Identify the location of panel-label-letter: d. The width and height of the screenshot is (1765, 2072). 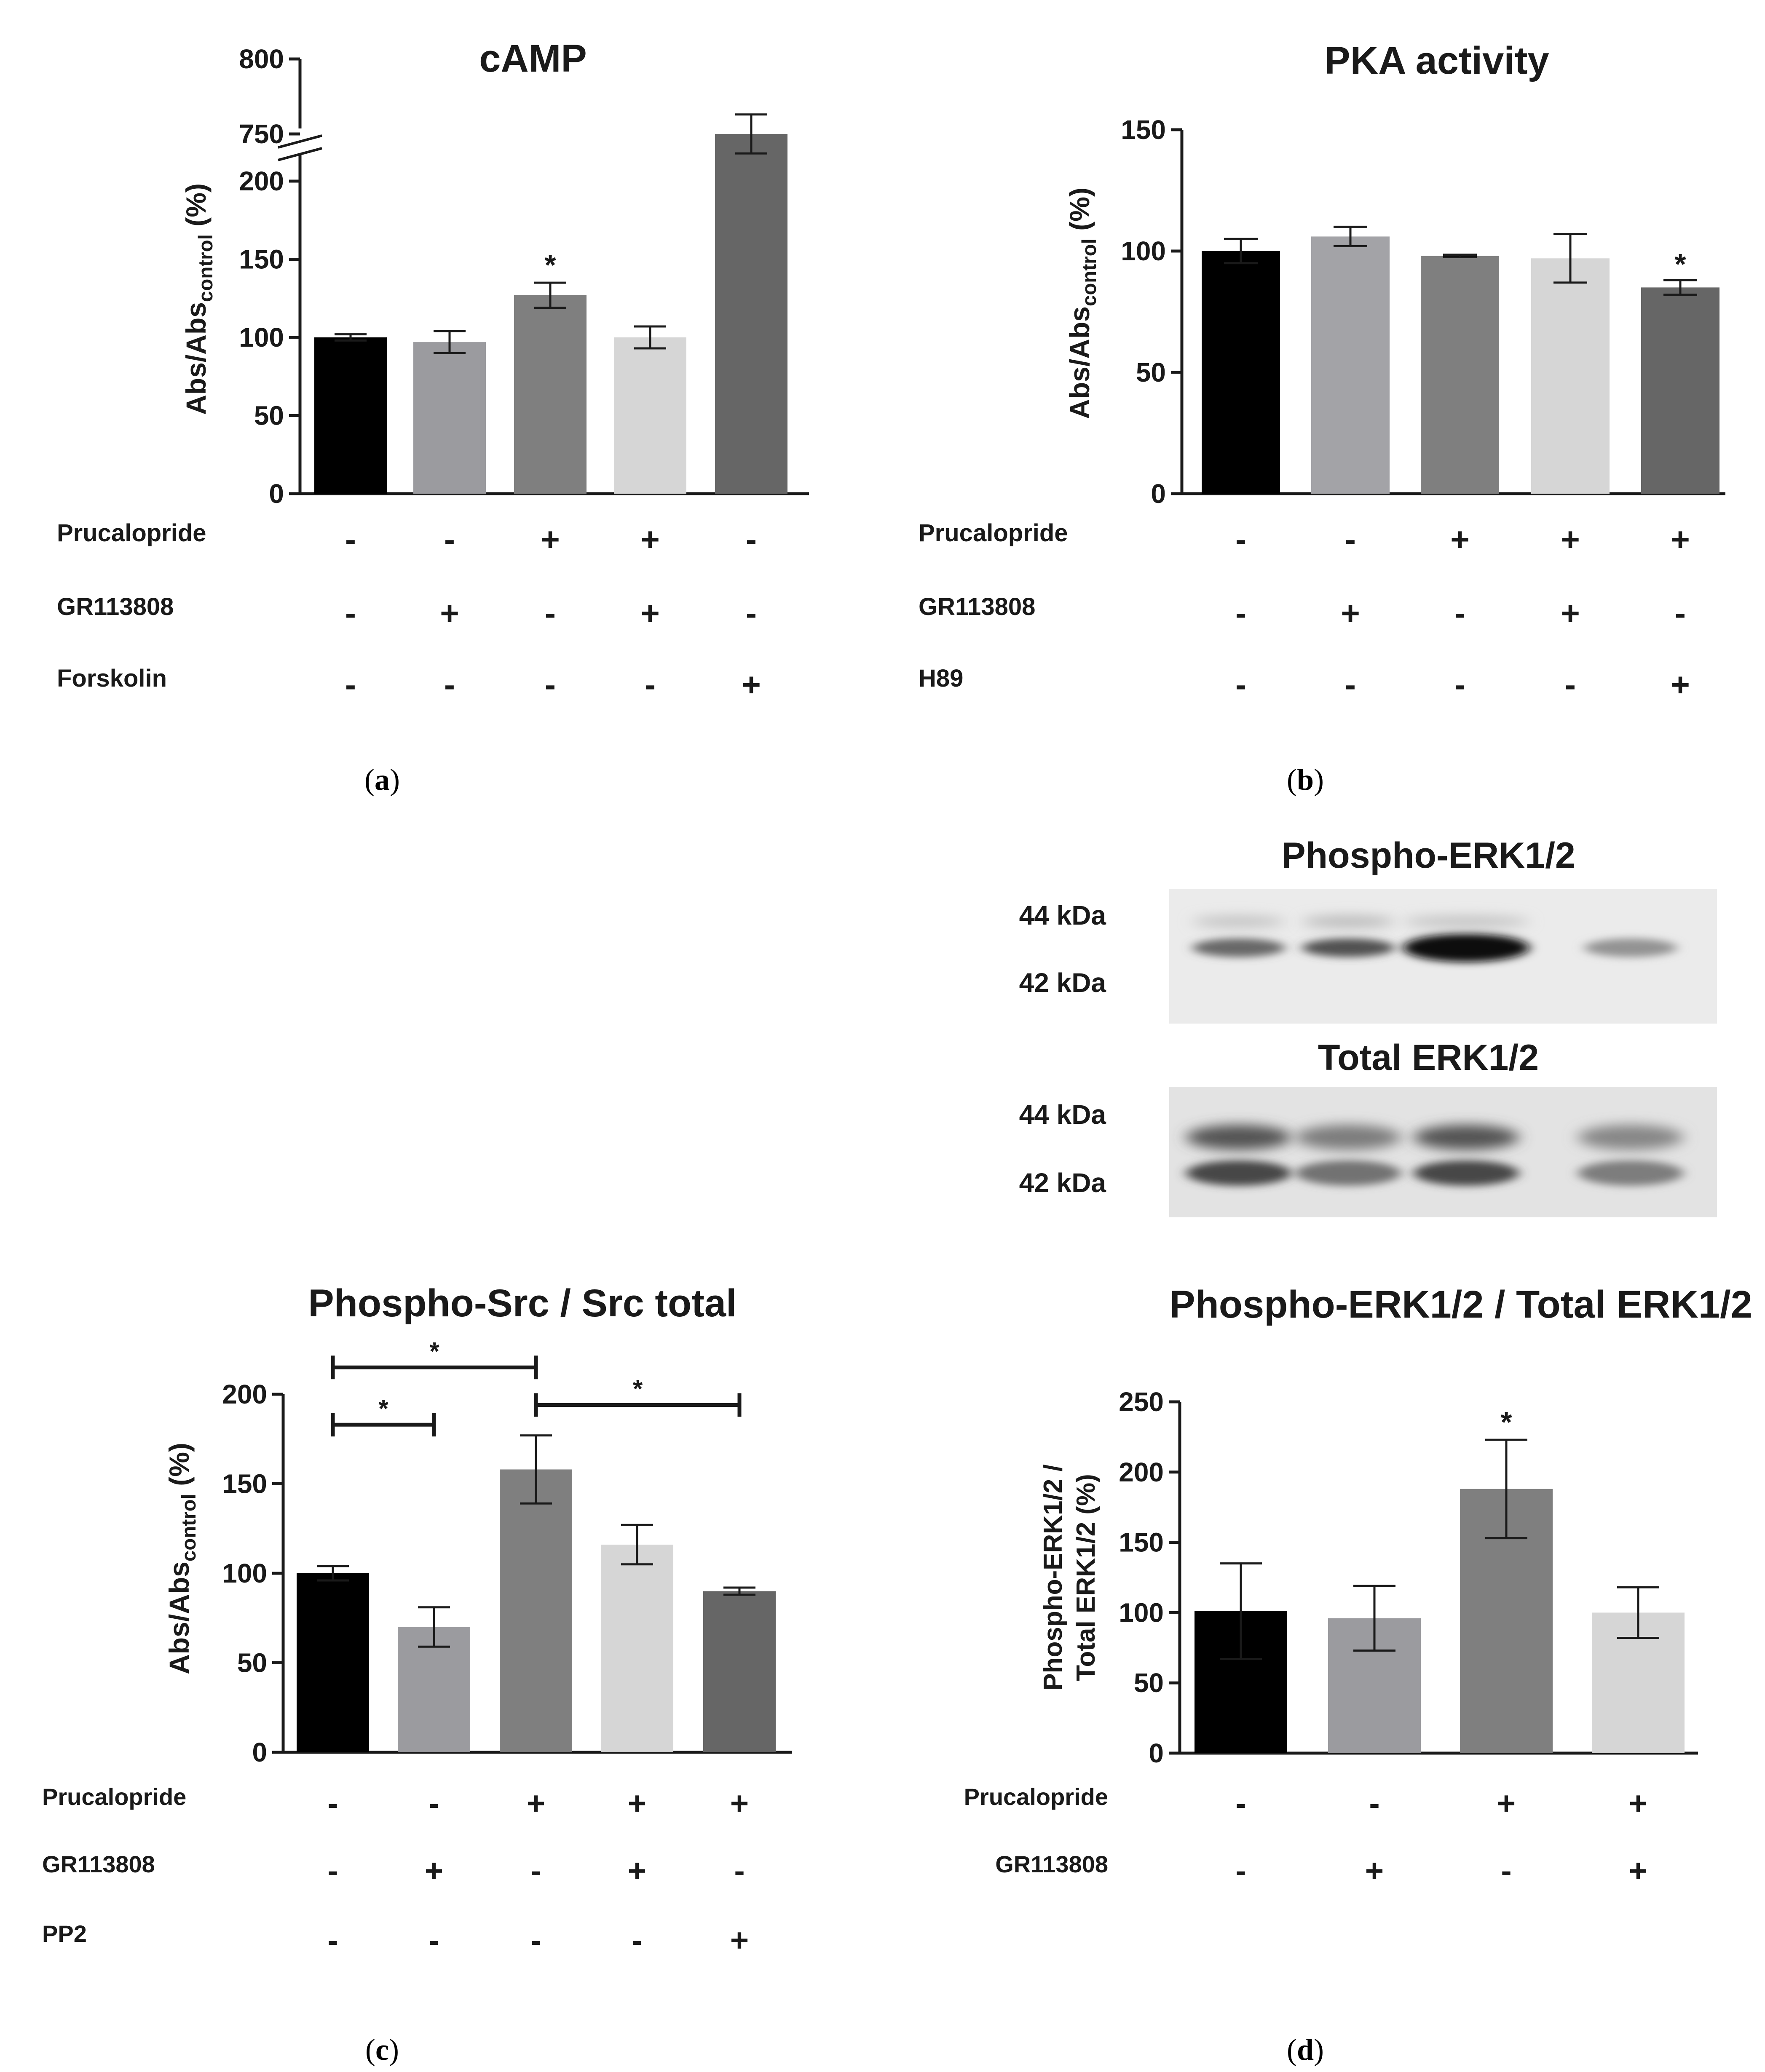
(1305, 2050).